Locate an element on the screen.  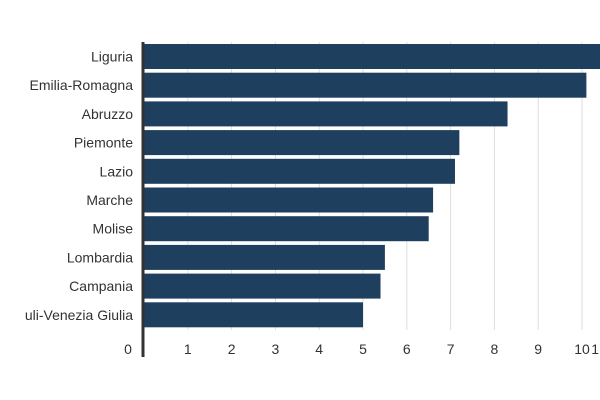
x-tick-label: 10 is located at coordinates (582, 349).